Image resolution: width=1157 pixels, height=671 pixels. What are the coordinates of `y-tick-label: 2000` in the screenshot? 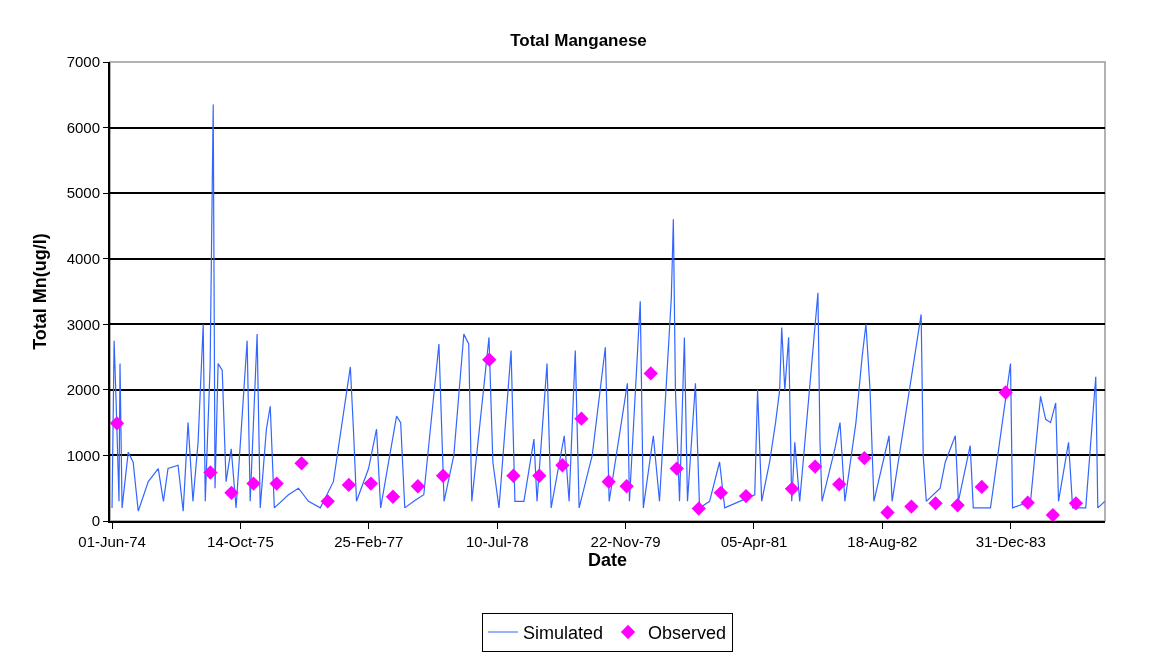 It's located at (83, 390).